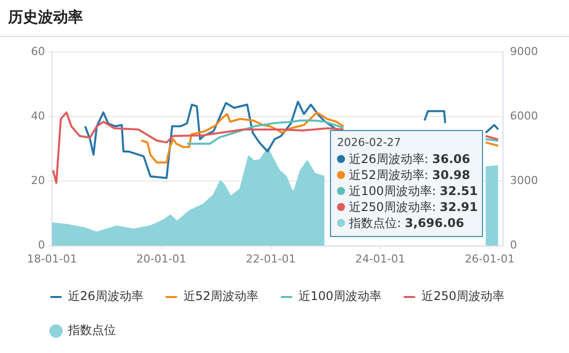 This screenshot has width=569, height=353. Describe the element at coordinates (380, 259) in the screenshot. I see `x-tick-label: 24-01-01` at that location.